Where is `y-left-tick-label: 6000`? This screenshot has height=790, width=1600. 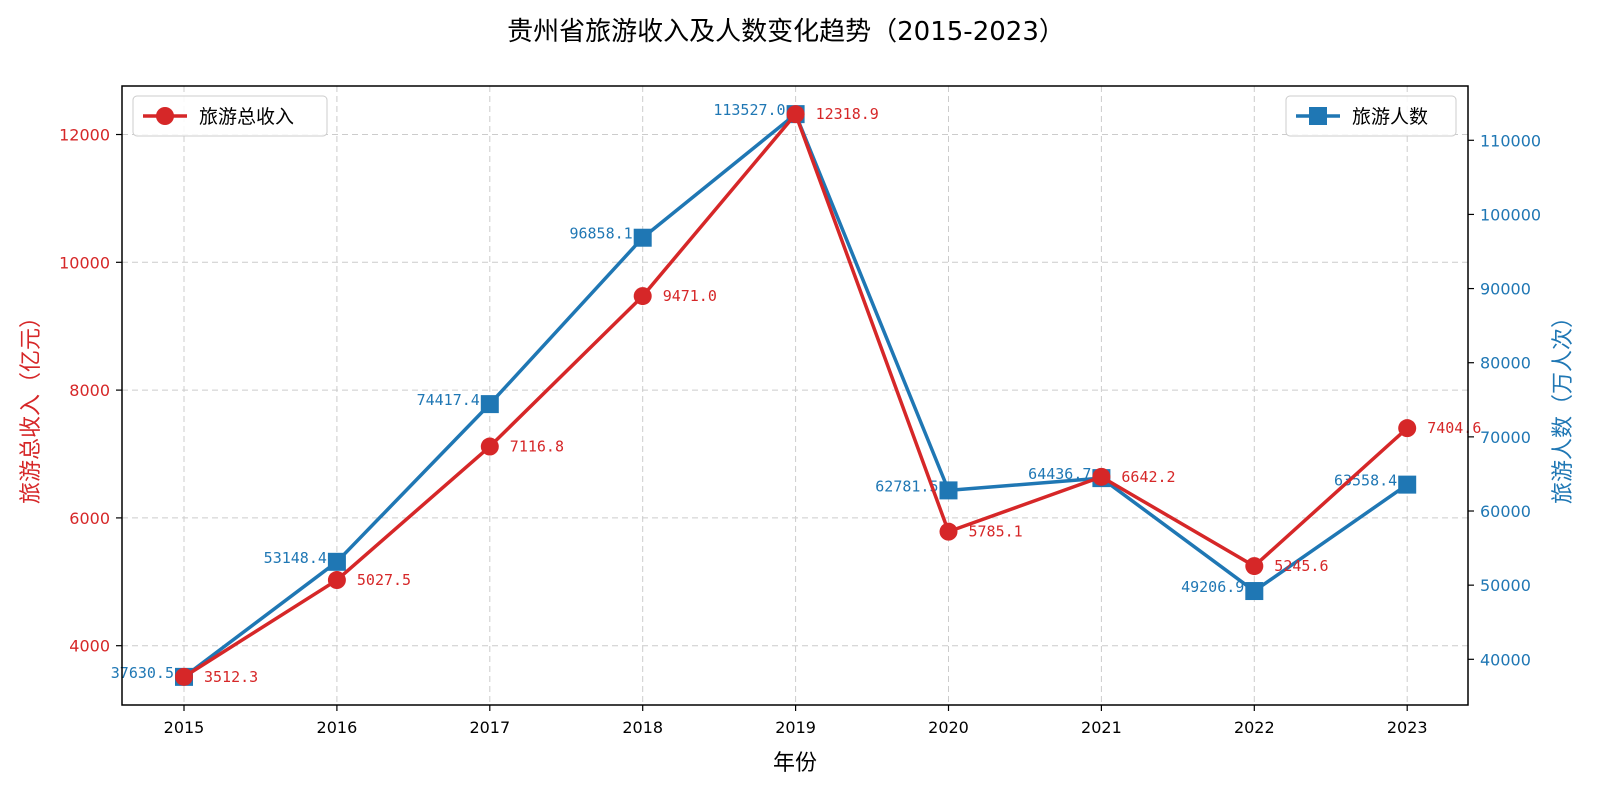
y-left-tick-label: 6000 is located at coordinates (89, 518).